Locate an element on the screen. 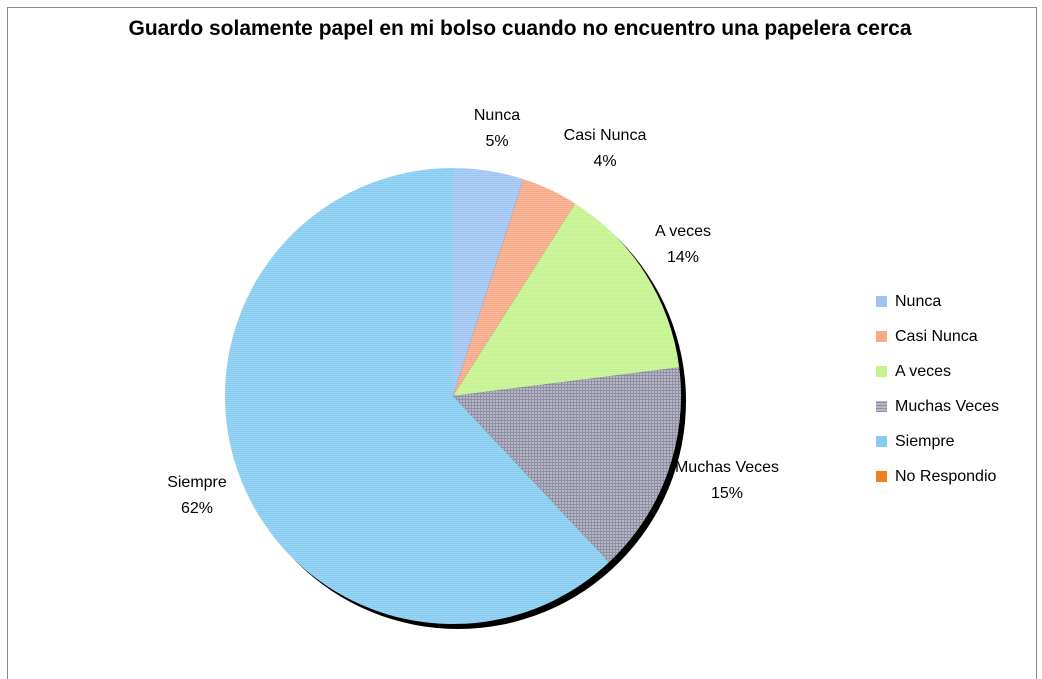 This screenshot has width=1042, height=679. legend-swatch-muchas-veces is located at coordinates (881, 406).